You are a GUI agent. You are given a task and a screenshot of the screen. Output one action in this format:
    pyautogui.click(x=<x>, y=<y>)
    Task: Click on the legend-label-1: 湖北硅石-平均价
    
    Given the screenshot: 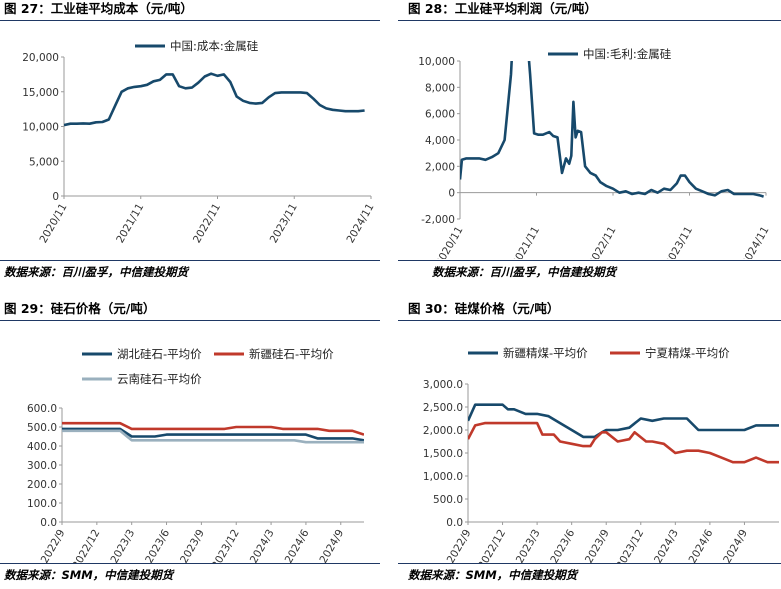 What is the action you would take?
    pyautogui.click(x=159, y=354)
    